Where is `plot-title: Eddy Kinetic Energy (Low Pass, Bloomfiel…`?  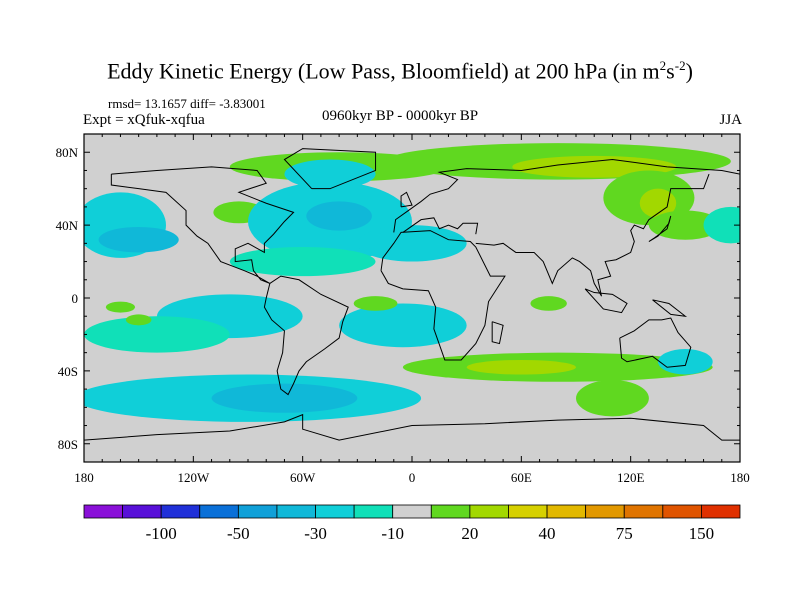 plot-title: Eddy Kinetic Energy (Low Pass, Bloomfiel… is located at coordinates (400, 71).